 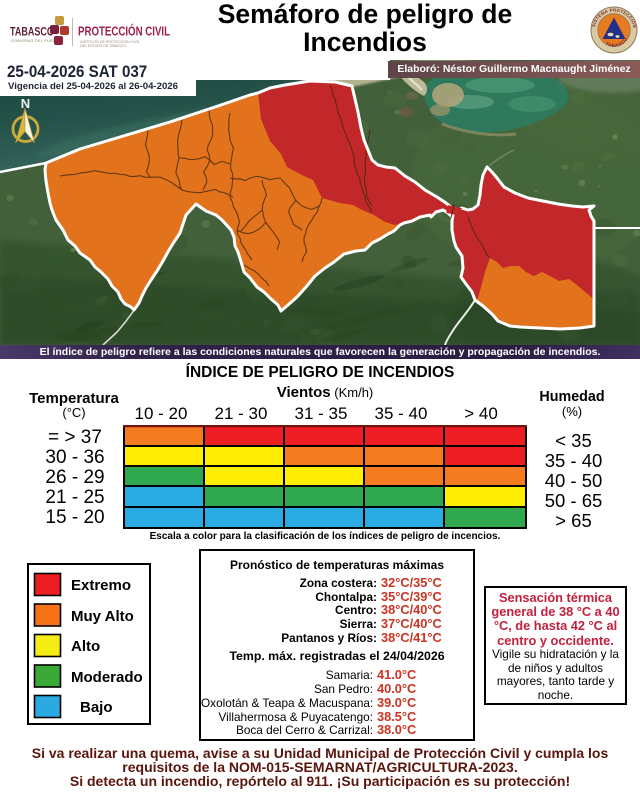 What do you see at coordinates (25, 103) in the screenshot?
I see `svg-text: N` at bounding box center [25, 103].